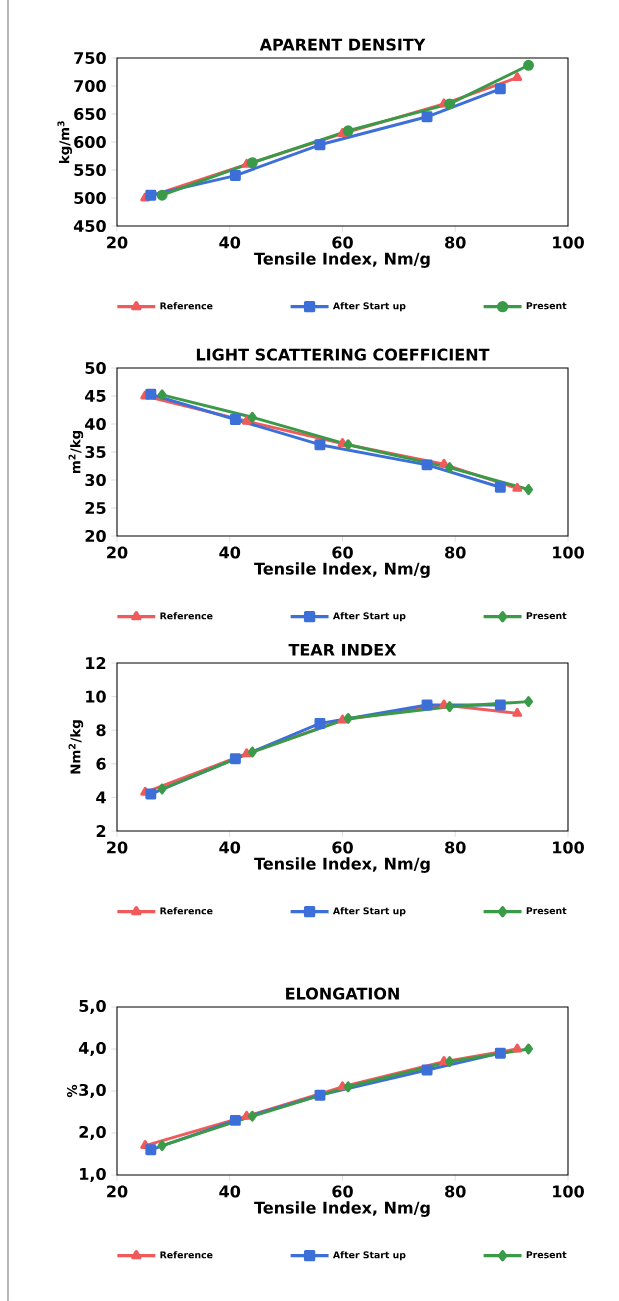 This screenshot has height=1301, width=619. What do you see at coordinates (342, 649) in the screenshot?
I see `chart-title: TEAR INDEX` at bounding box center [342, 649].